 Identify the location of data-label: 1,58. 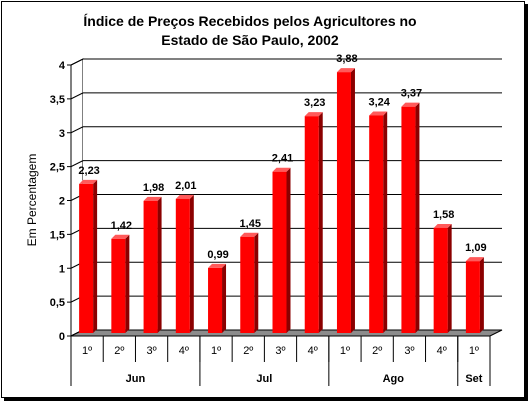
(443, 215).